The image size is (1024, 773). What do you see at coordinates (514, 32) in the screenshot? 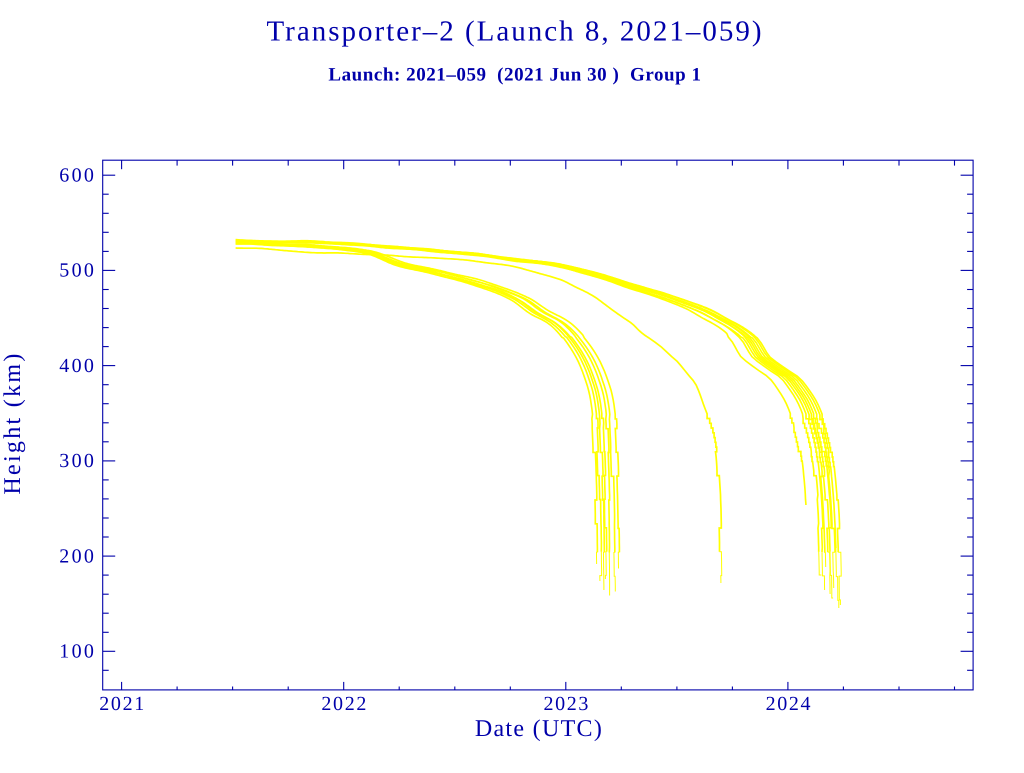
I see `svg-text:Transporter–2 (Launch 8, 2021–: Transporter–2 (Launch 8, 2021–059)` at bounding box center [514, 32].